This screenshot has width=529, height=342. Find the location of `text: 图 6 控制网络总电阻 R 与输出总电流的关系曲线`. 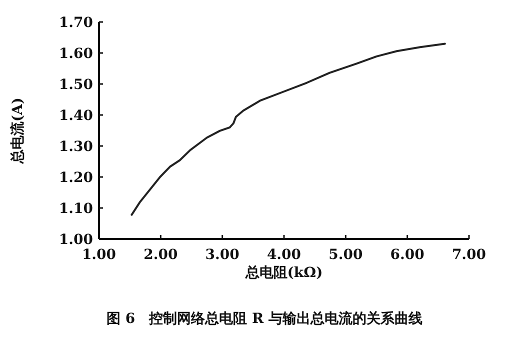

text: 图 6 控制网络总电阻 R 与输出总电流的关系曲线 is located at coordinates (264, 318).